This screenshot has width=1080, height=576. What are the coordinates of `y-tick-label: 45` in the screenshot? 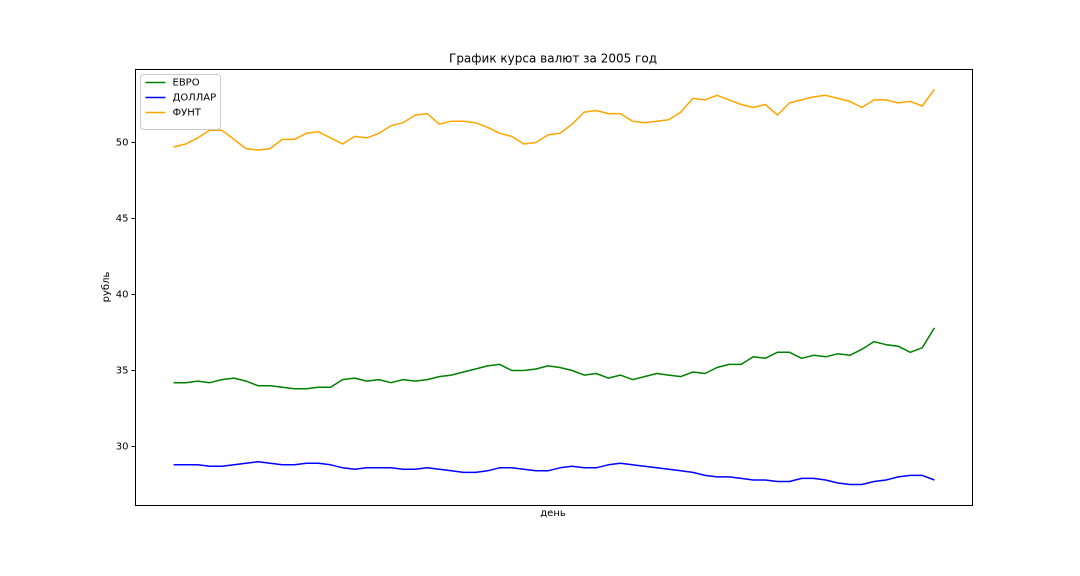 It's located at (122, 218).